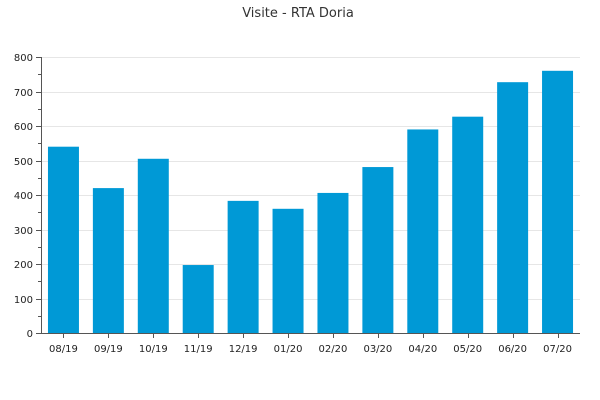 Image resolution: width=600 pixels, height=400 pixels. Describe the element at coordinates (288, 349) in the screenshot. I see `x-tick-label: 01/20` at that location.